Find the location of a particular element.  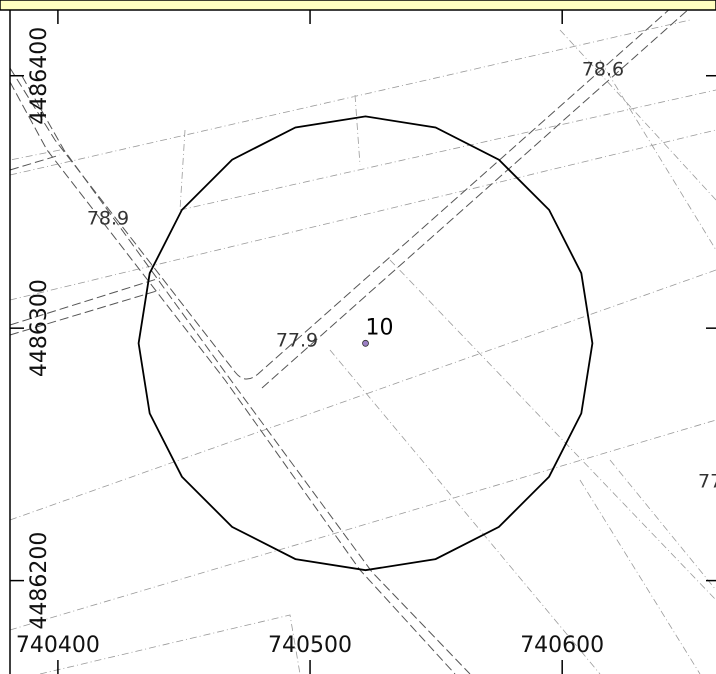

contour-label: 77.9 is located at coordinates (297, 341).